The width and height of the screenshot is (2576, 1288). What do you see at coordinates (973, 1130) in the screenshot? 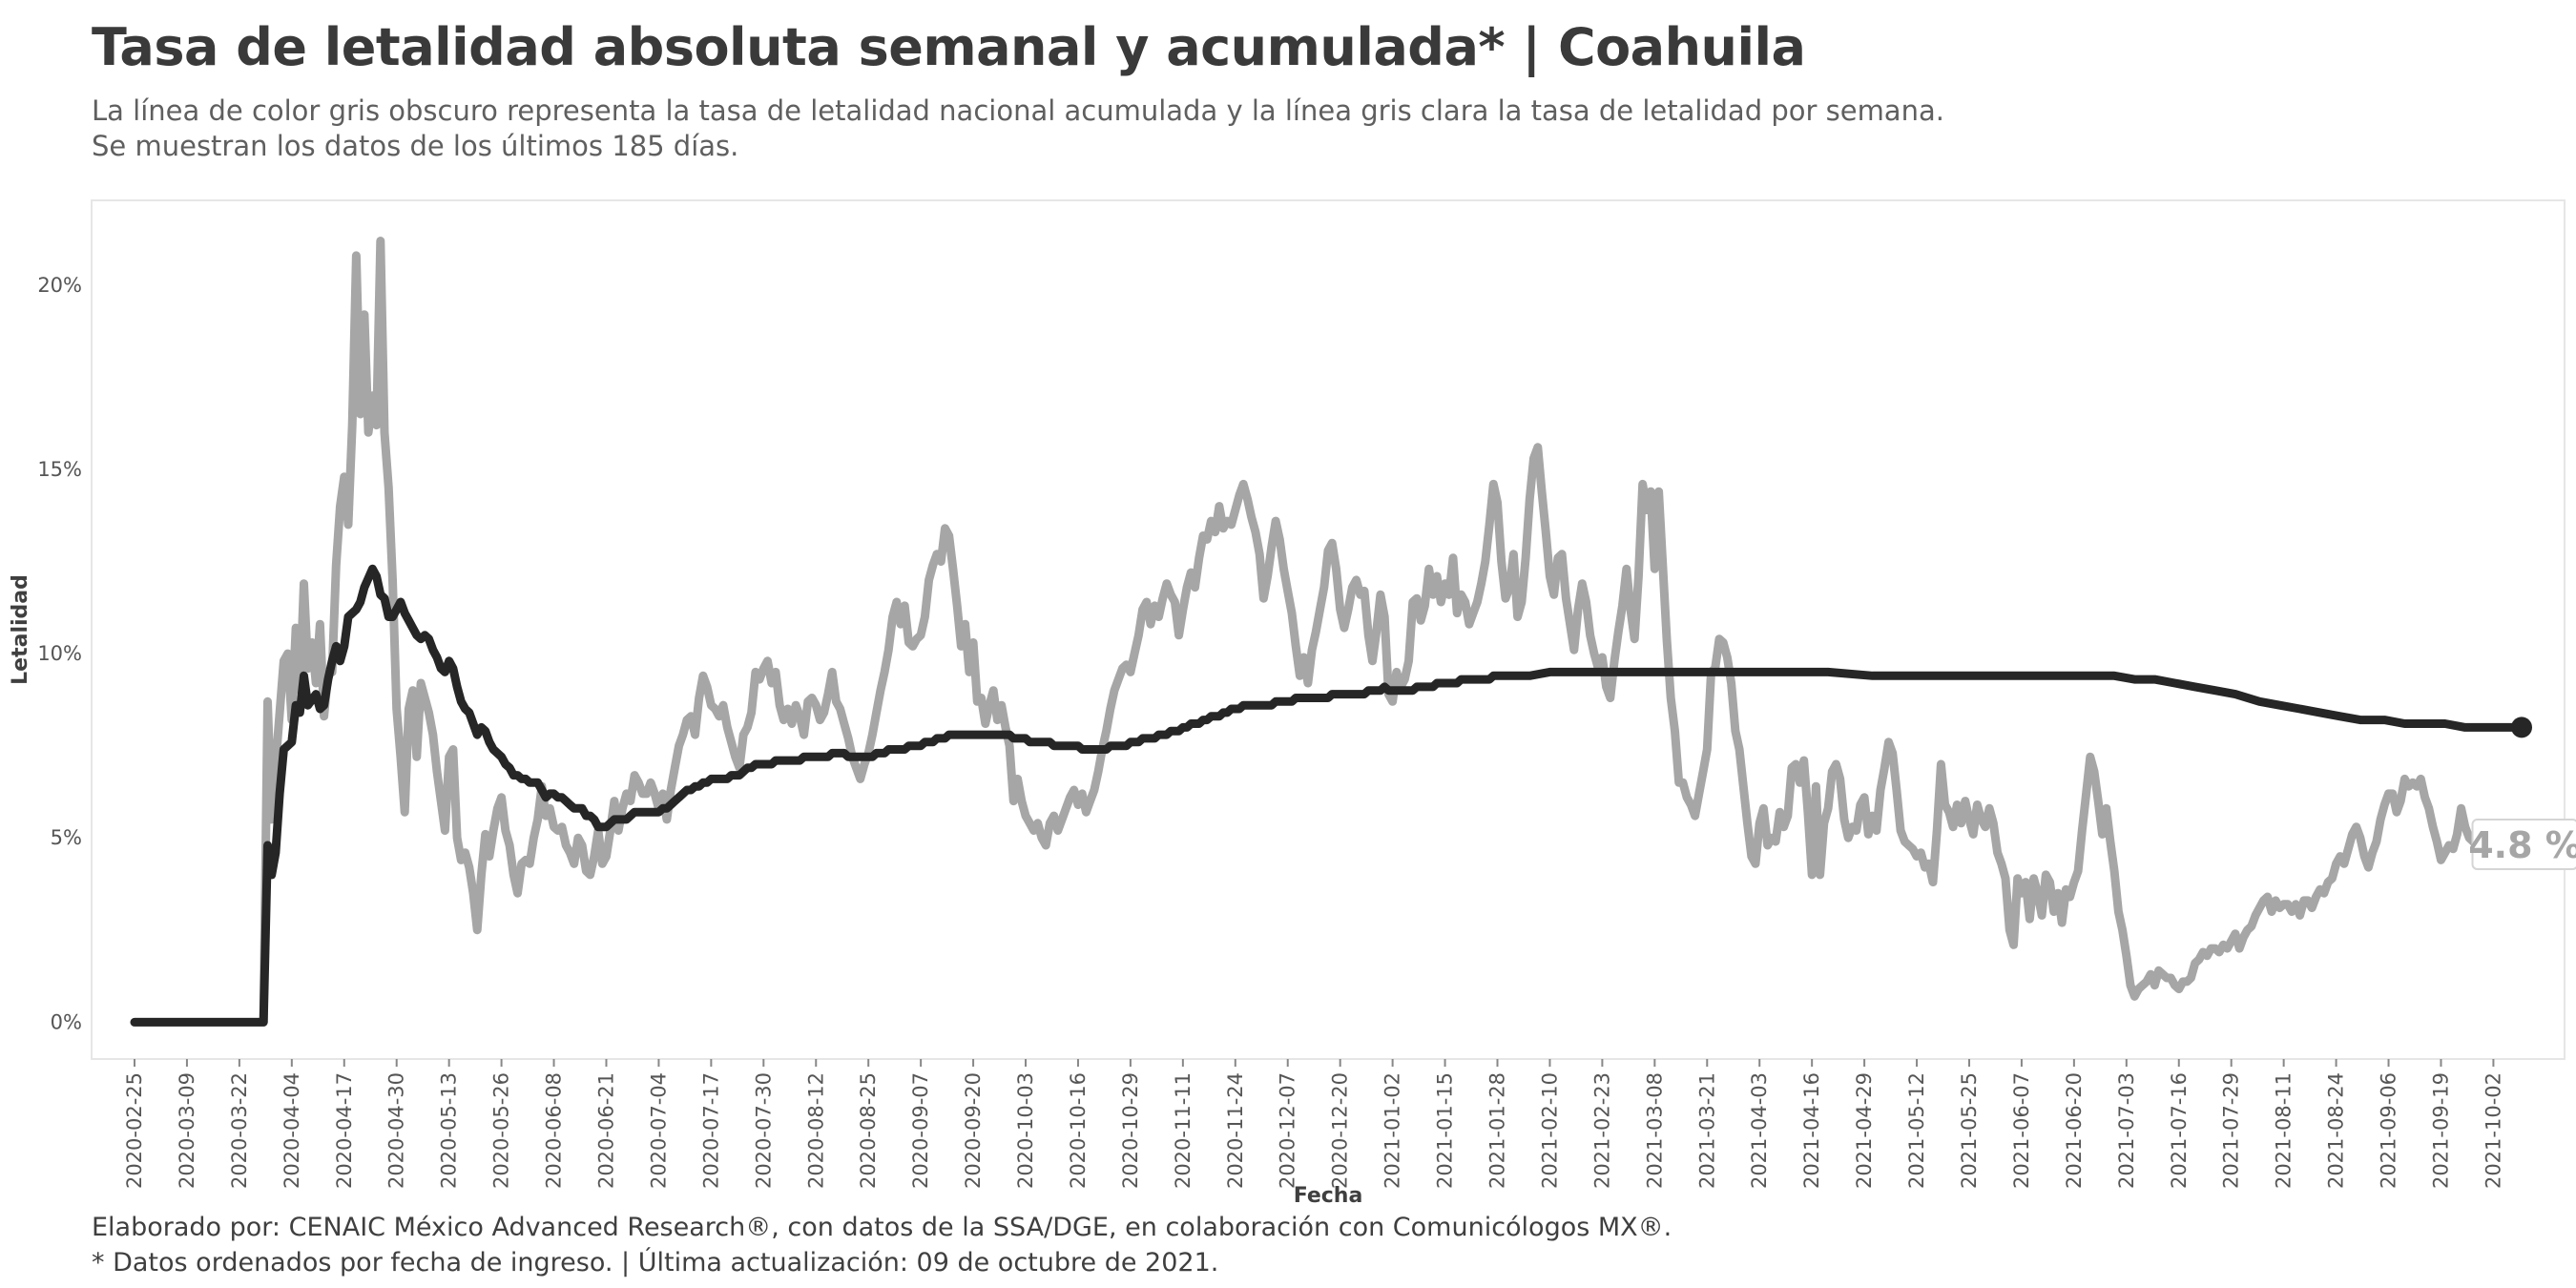
I see `x-tick-label: 2020-09-20` at bounding box center [973, 1130].